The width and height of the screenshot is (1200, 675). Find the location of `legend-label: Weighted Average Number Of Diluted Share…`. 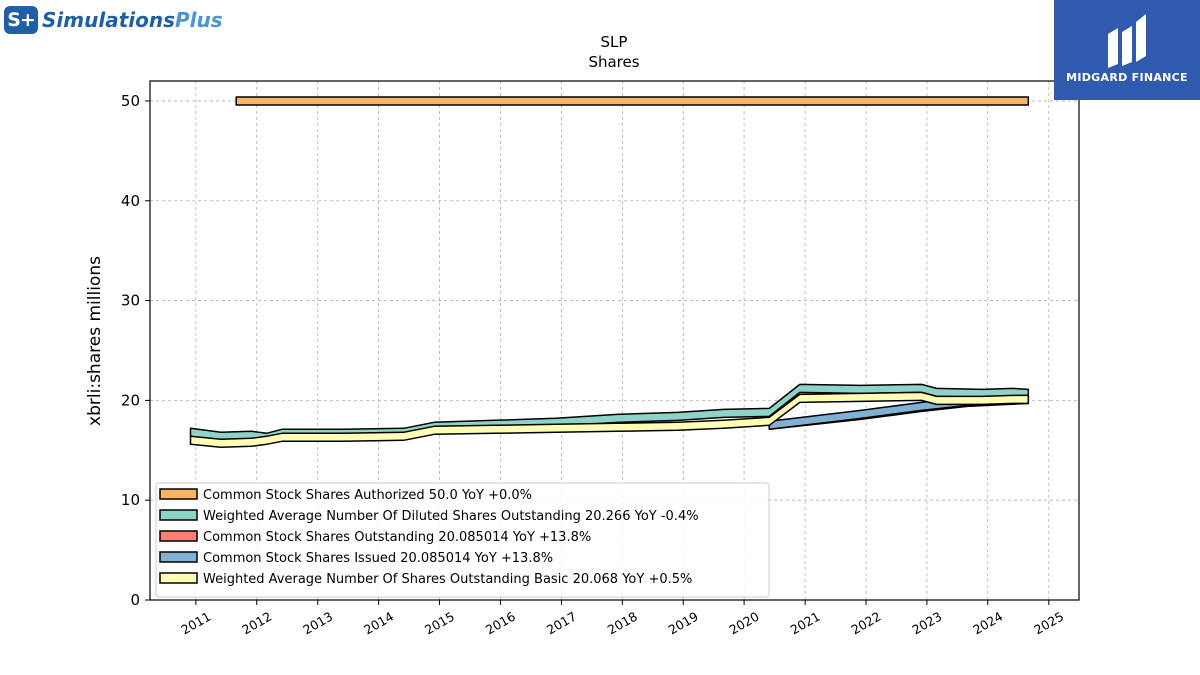

legend-label: Weighted Average Number Of Diluted Share… is located at coordinates (451, 516).